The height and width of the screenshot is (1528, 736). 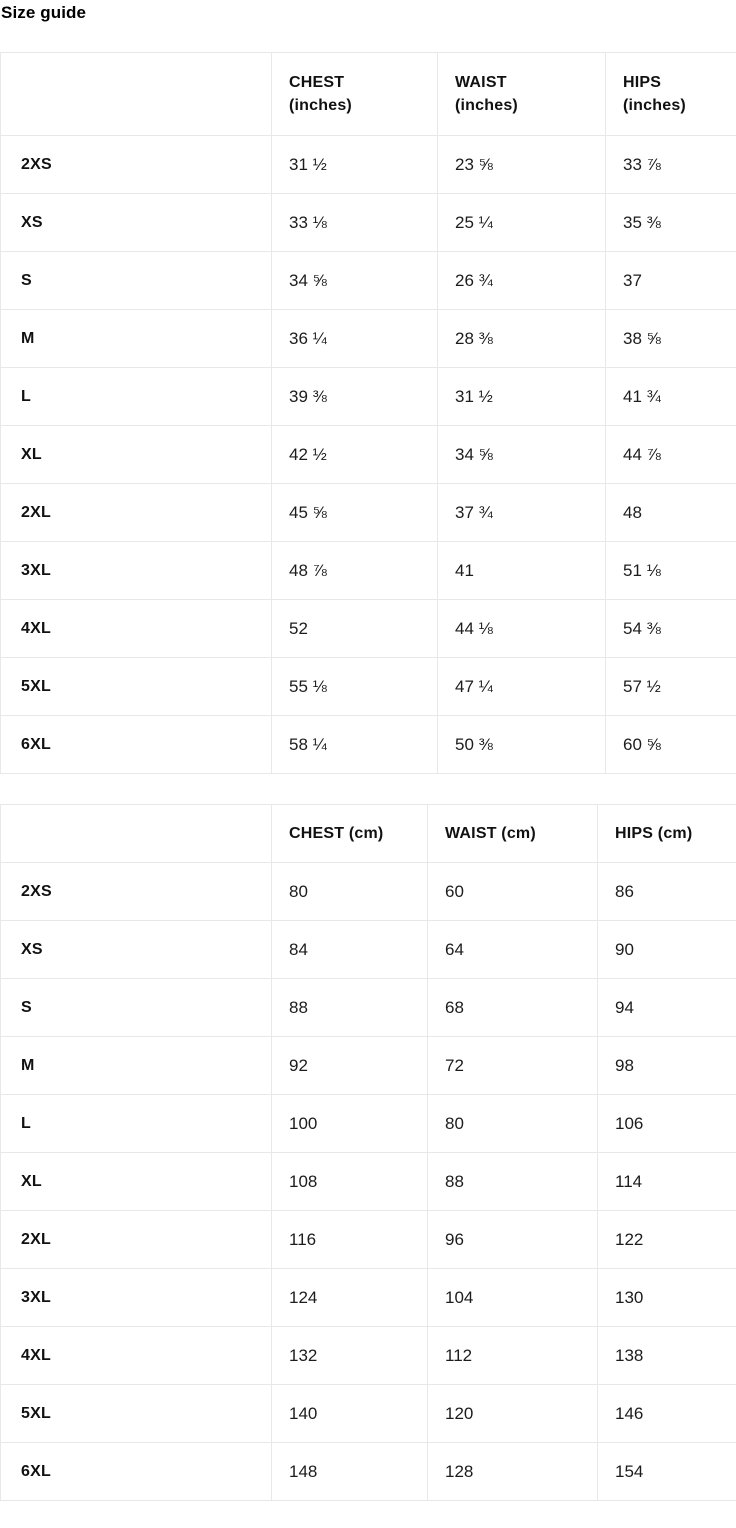 I want to click on waist-value: 26 ¾, so click(x=522, y=281).